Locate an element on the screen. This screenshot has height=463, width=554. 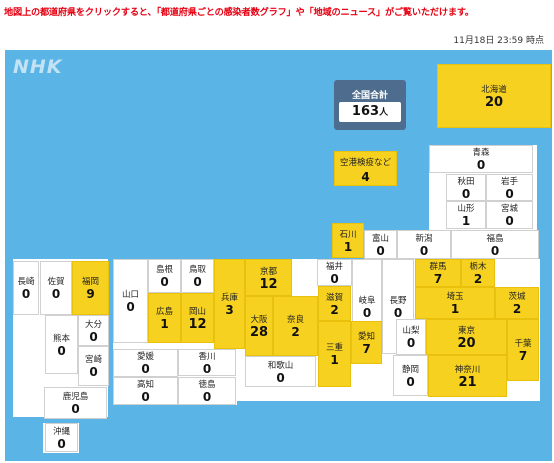
pref-tile-okayama: 岡山 12 is located at coordinates (197, 318).